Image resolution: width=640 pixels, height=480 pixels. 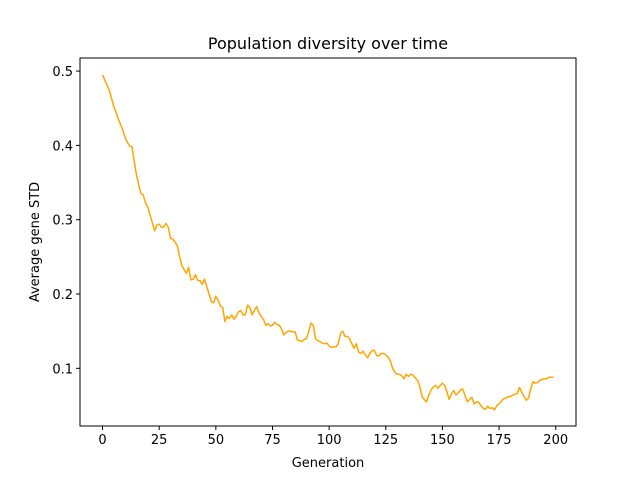 I want to click on chart-title: Population diversity over time, so click(x=328, y=43).